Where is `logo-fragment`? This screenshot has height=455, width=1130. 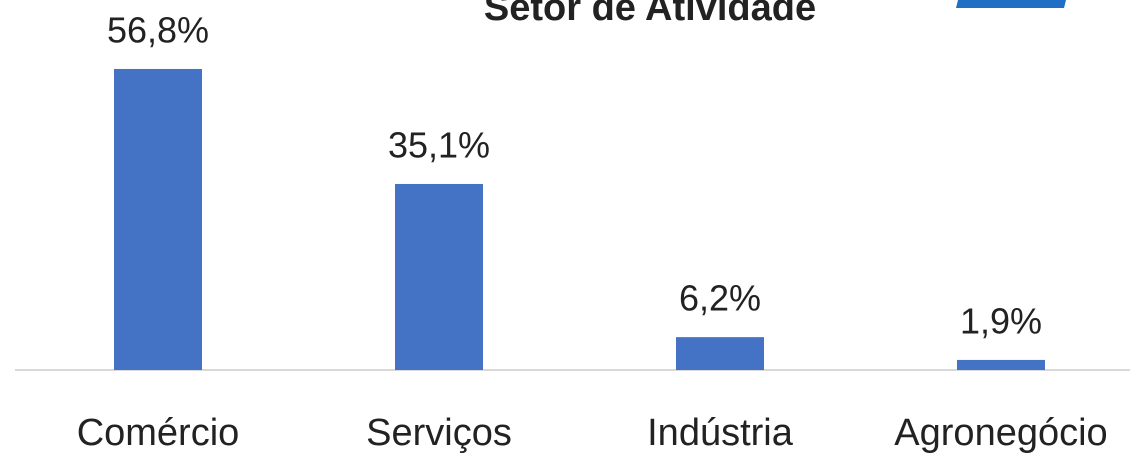 logo-fragment is located at coordinates (1011, 4).